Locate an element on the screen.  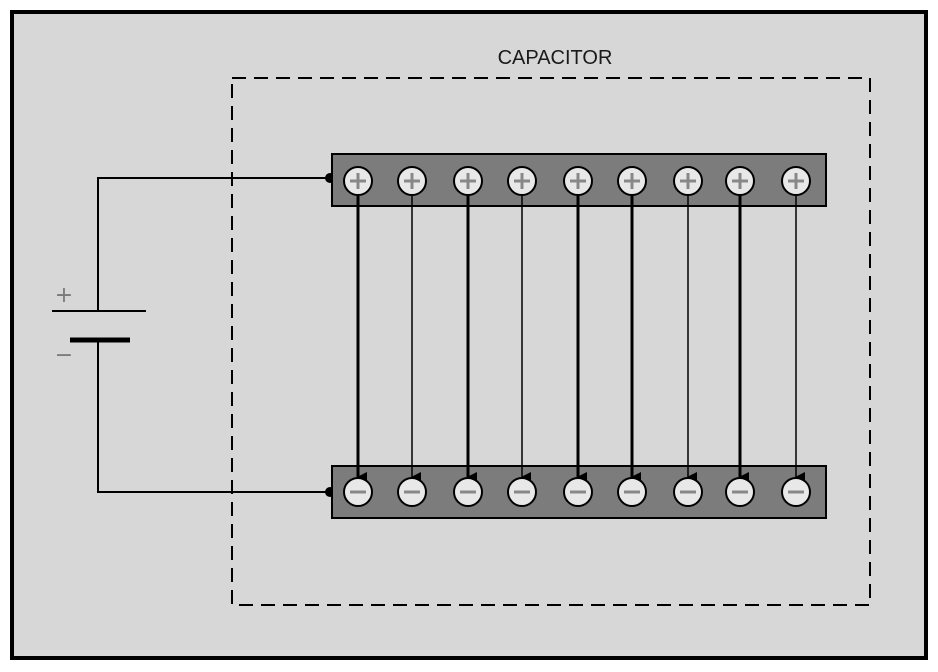
battery-negative-sign: − is located at coordinates (64, 355).